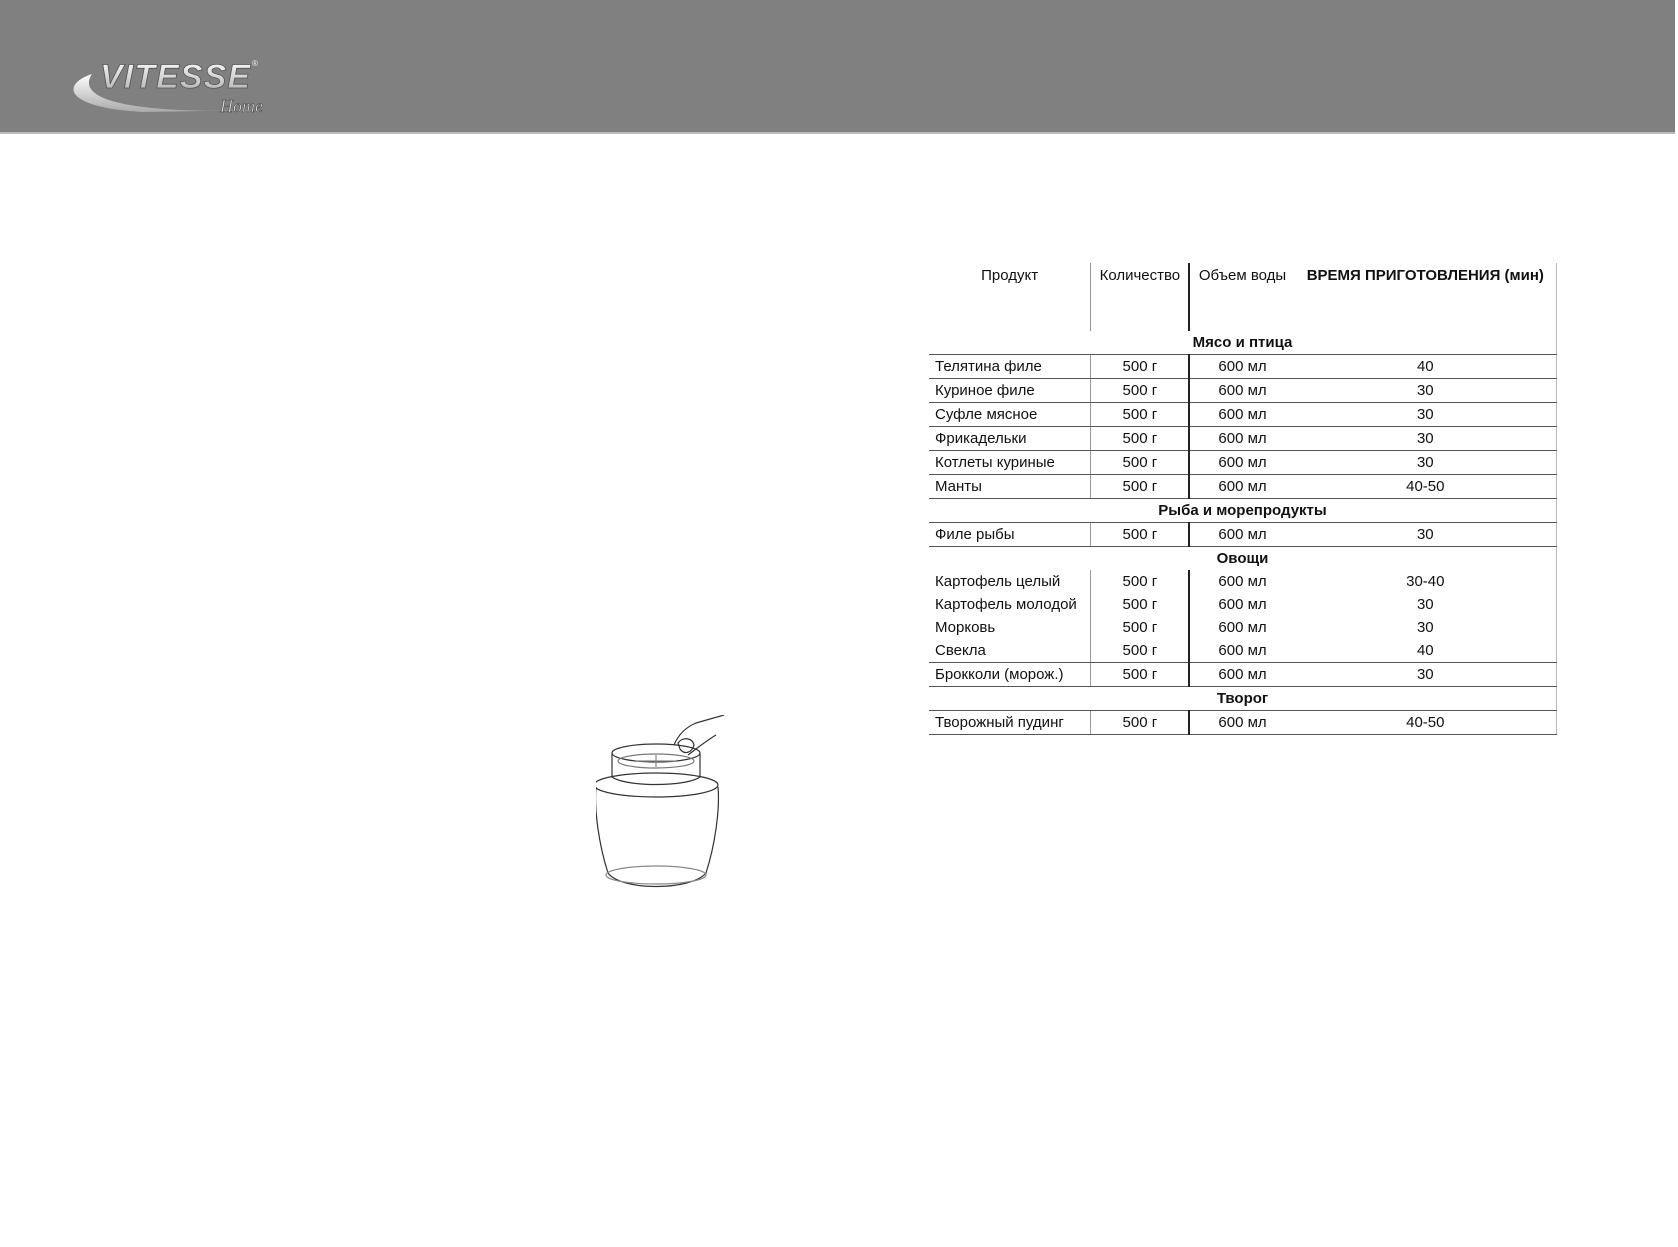  I want to click on section-row: Творог, so click(1243, 698).